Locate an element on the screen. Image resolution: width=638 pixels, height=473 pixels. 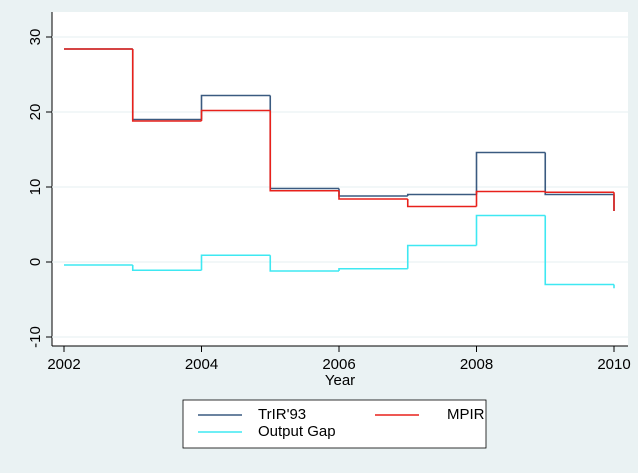
x-tick-label: 2002 is located at coordinates (63, 364).